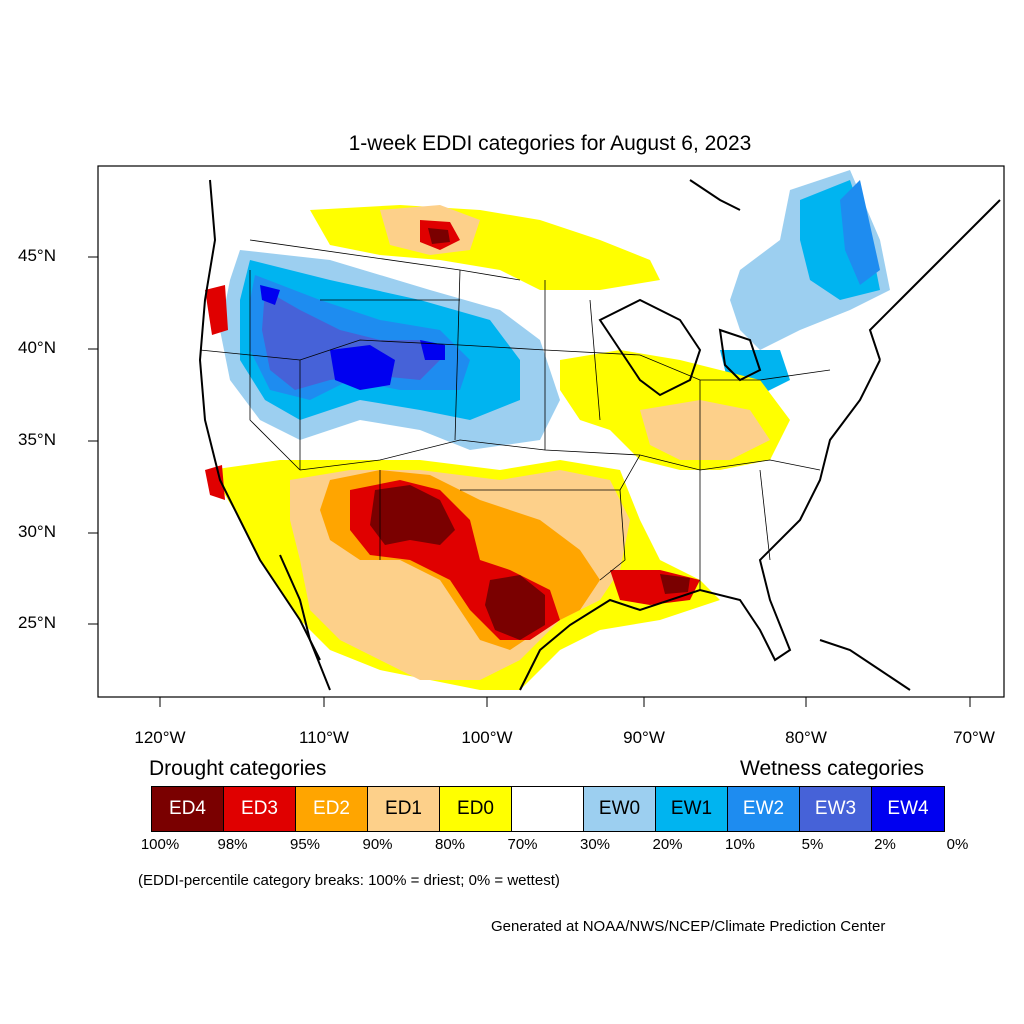 This screenshot has height=1024, width=1024. I want to click on lon-label-80: 80°W, so click(806, 737).